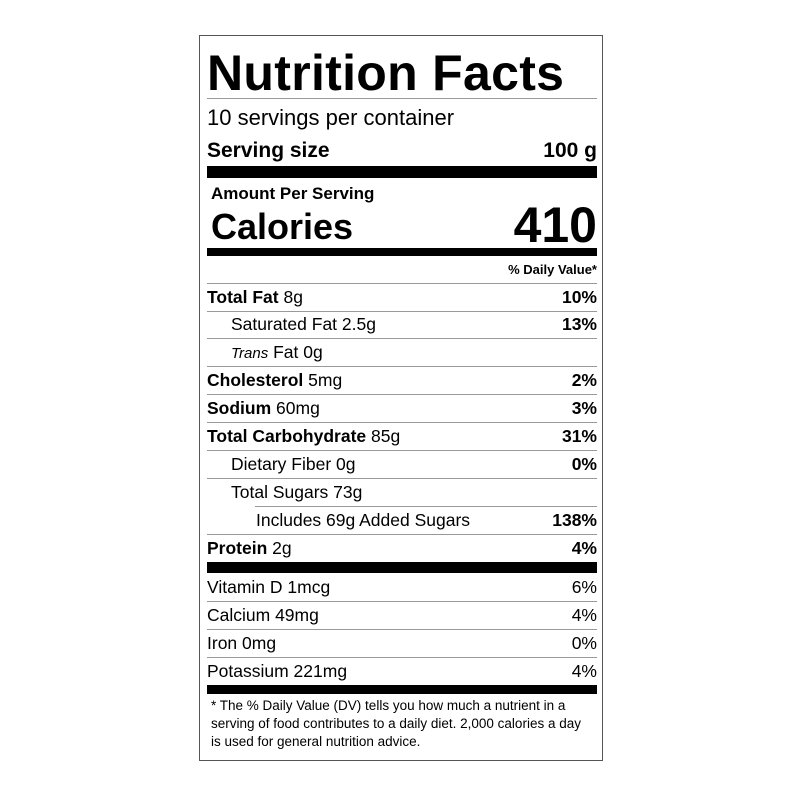 Image resolution: width=800 pixels, height=800 pixels. I want to click on nutrient-amount: 8g, so click(293, 297).